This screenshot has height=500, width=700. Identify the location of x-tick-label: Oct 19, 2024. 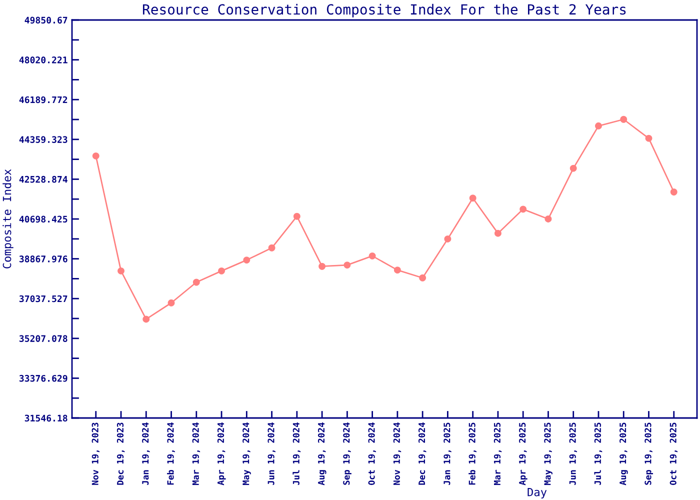
(372, 453).